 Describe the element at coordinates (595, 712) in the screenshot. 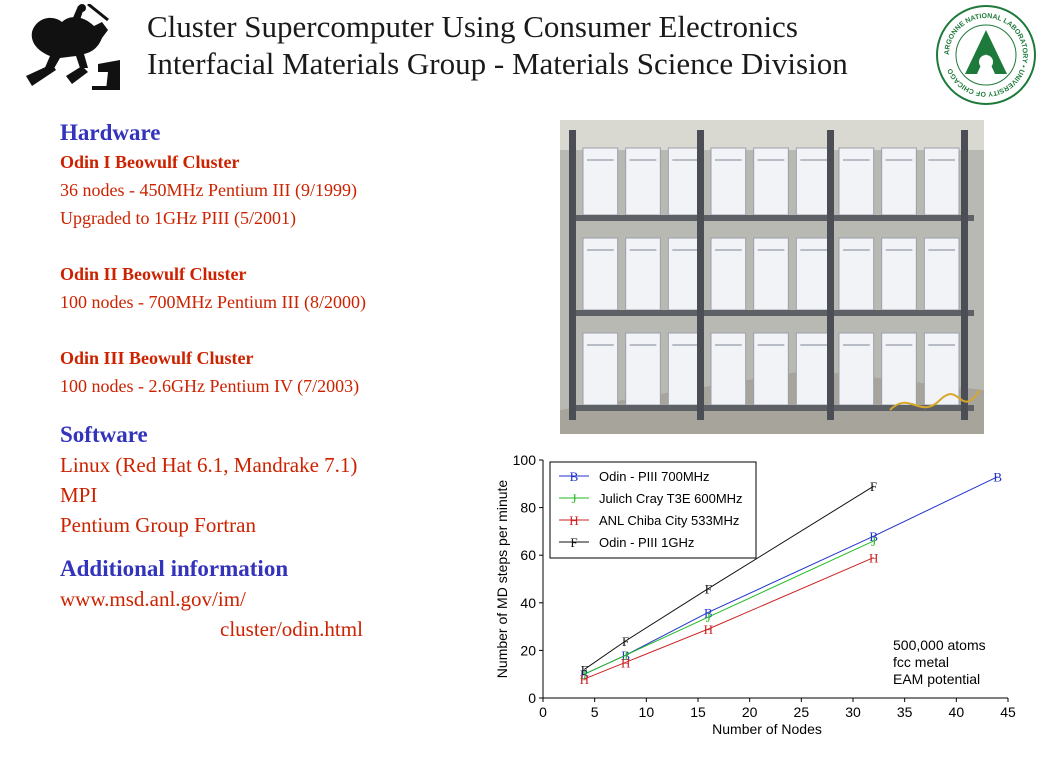

I see `x-tick-label: 5` at that location.